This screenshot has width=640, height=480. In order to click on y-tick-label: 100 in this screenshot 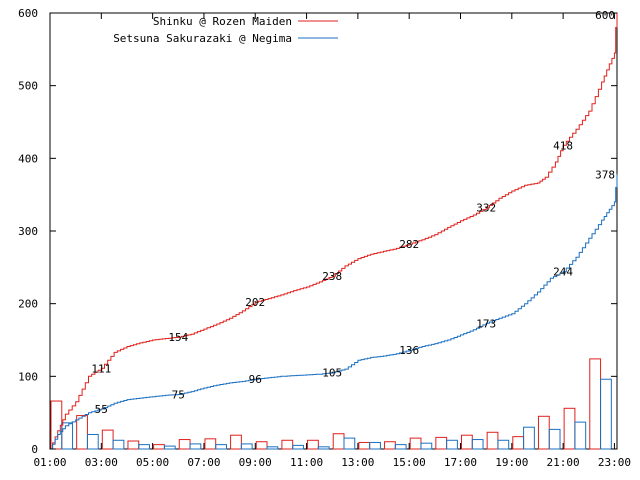, I will do `click(28, 376)`.